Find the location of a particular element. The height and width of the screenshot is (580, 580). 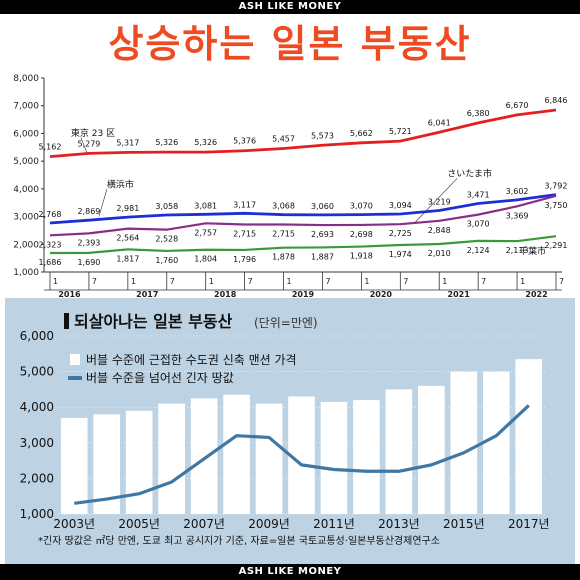

headline-title: 상승하는 일본 부동산 is located at coordinates (290, 44).